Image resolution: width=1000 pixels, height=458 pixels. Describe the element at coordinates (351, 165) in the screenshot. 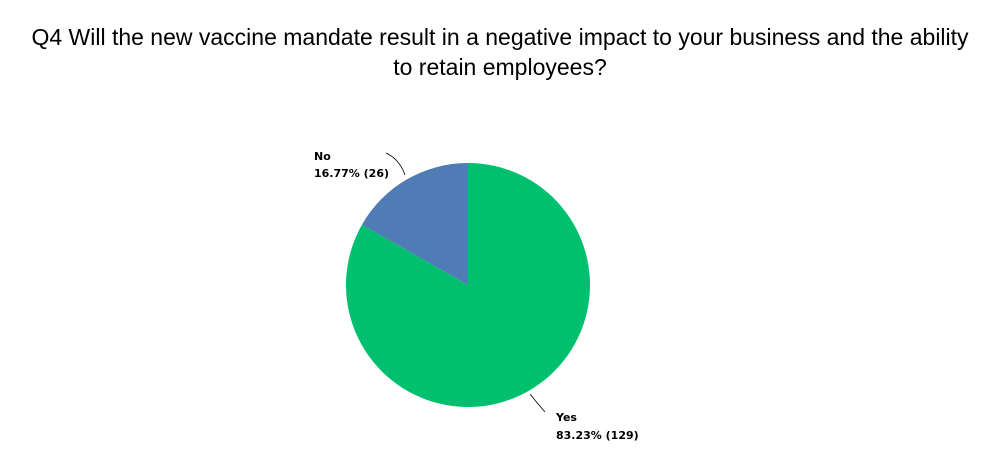

I see `slice-label-no: No 16.77% (26)` at that location.